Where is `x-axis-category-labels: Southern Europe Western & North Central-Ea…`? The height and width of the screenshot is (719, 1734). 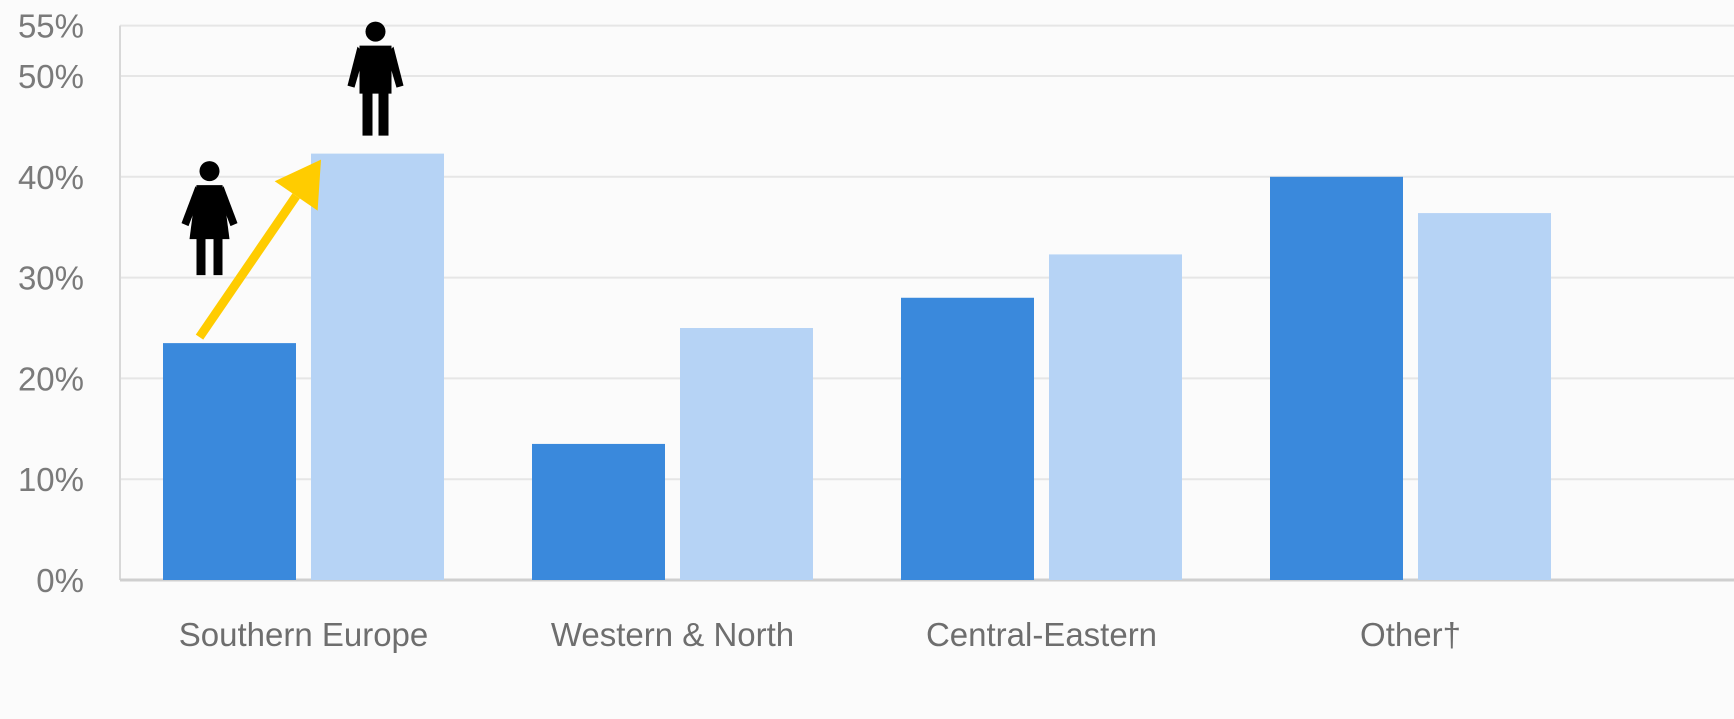
x-axis-category-labels: Southern Europe Western & North Central-Ea… is located at coordinates (820, 634).